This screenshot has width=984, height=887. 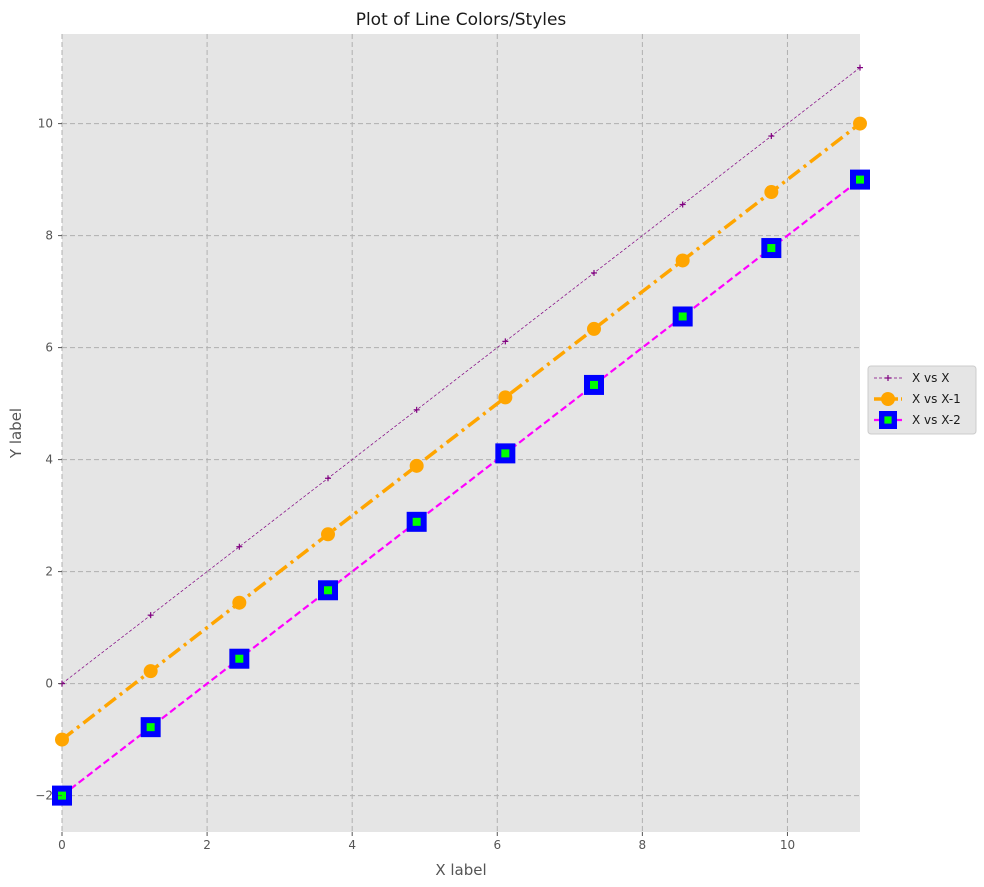 What do you see at coordinates (497, 845) in the screenshot?
I see `x-tick-label: 6` at bounding box center [497, 845].